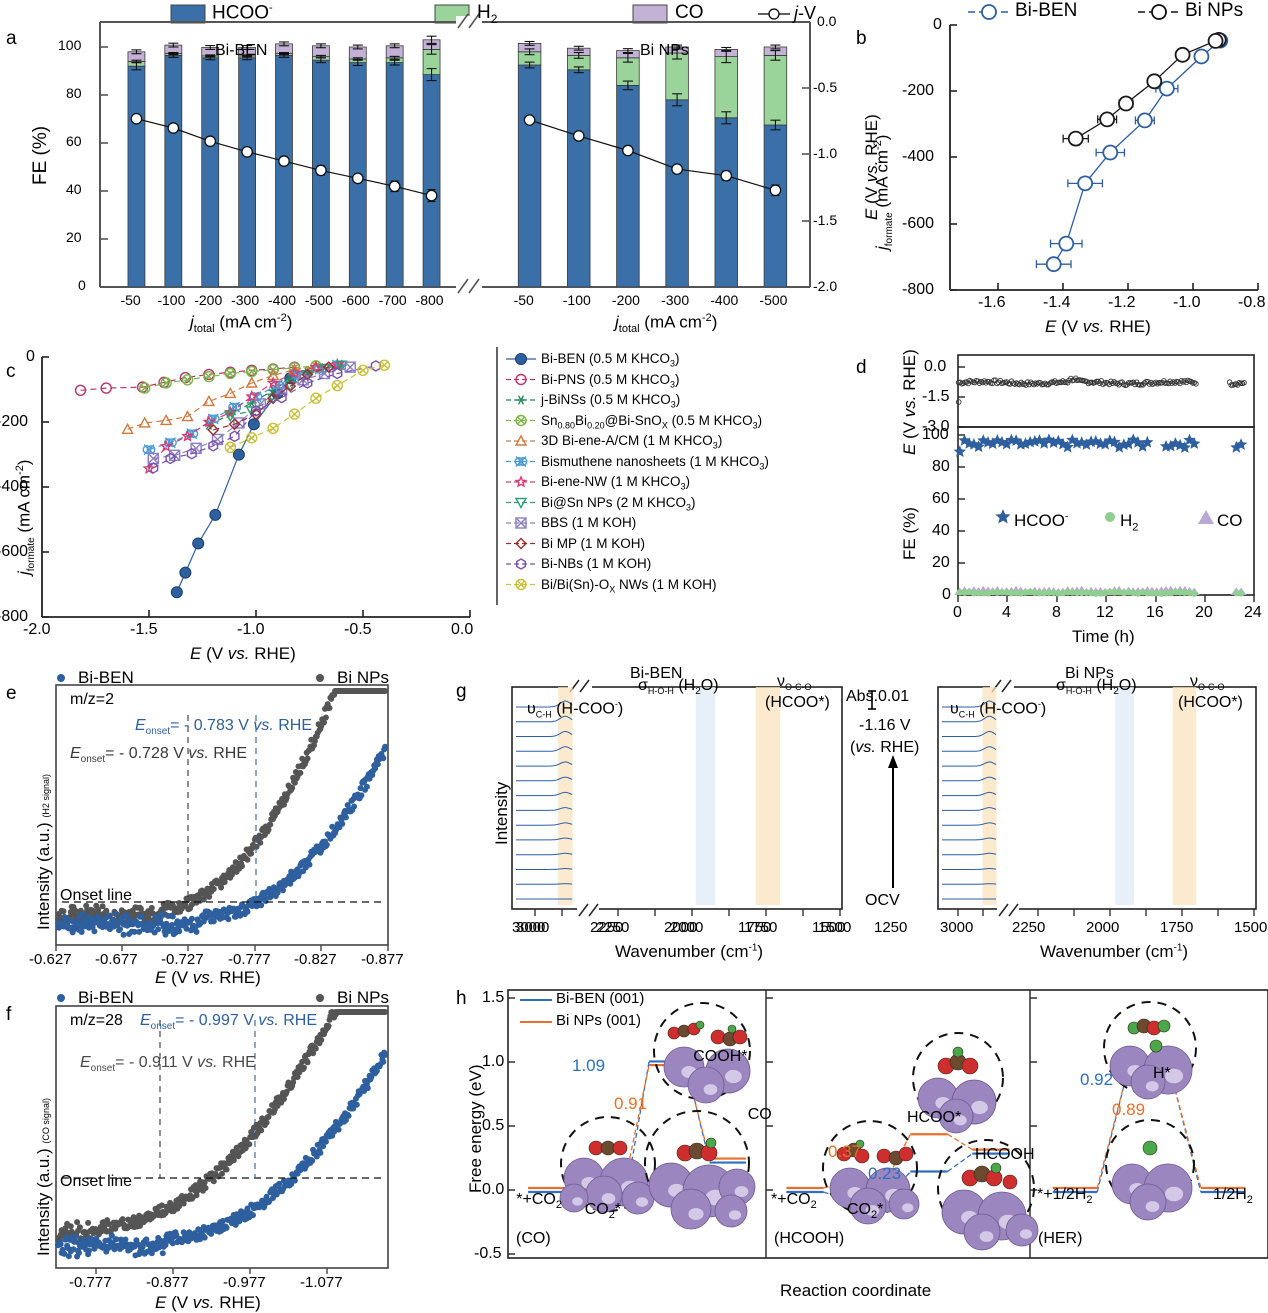 The width and height of the screenshot is (1268, 1313). I want to click on a-ytick-0: 0, so click(82, 285).